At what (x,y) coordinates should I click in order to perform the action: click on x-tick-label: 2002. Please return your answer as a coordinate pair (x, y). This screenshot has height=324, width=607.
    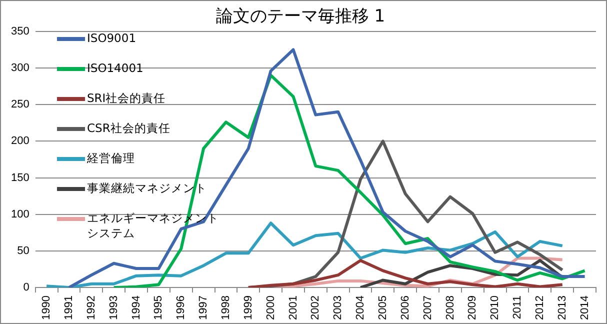
    Looking at the image, I should click on (316, 308).